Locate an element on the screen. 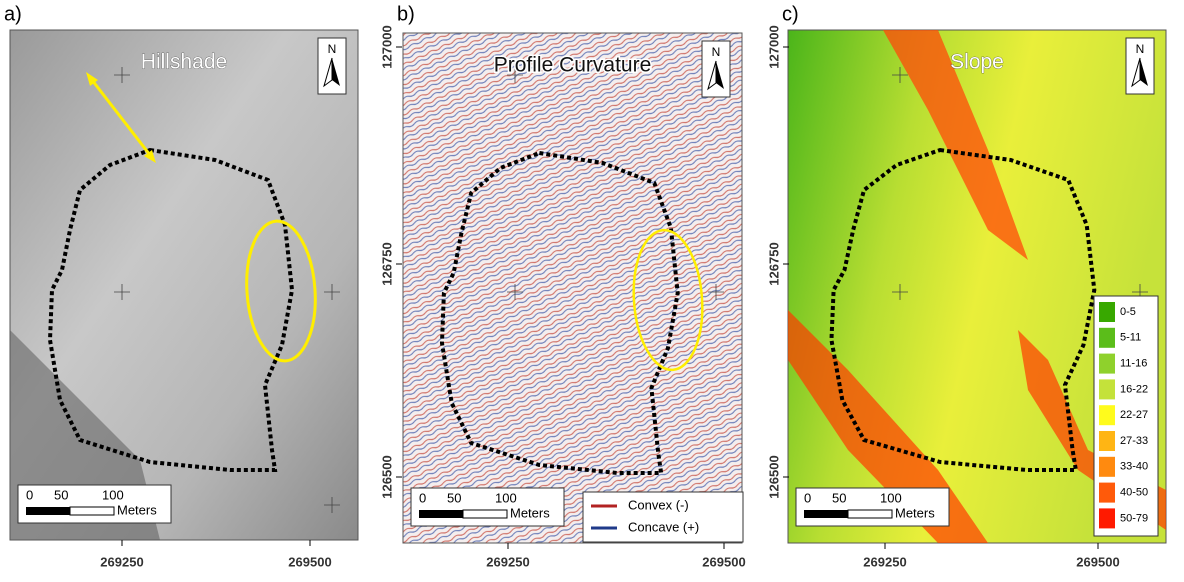  legend-label: 0-5 is located at coordinates (1128, 312).